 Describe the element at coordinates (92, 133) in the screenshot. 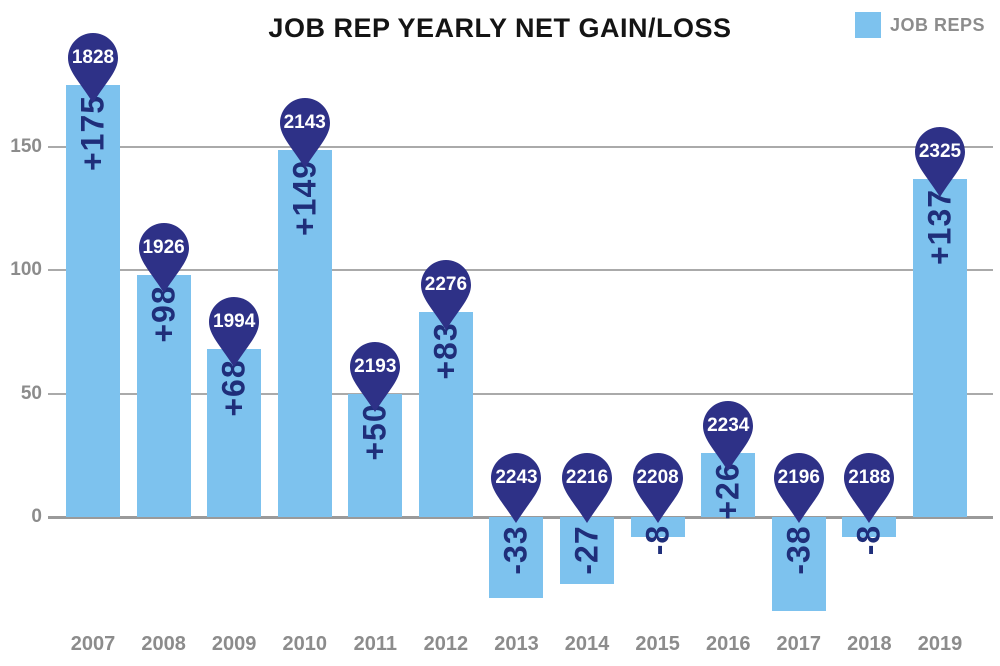

I see `net-label: +175` at that location.